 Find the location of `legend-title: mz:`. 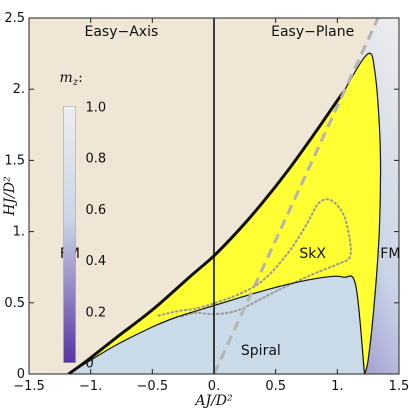

legend-title: mz: is located at coordinates (71, 79).